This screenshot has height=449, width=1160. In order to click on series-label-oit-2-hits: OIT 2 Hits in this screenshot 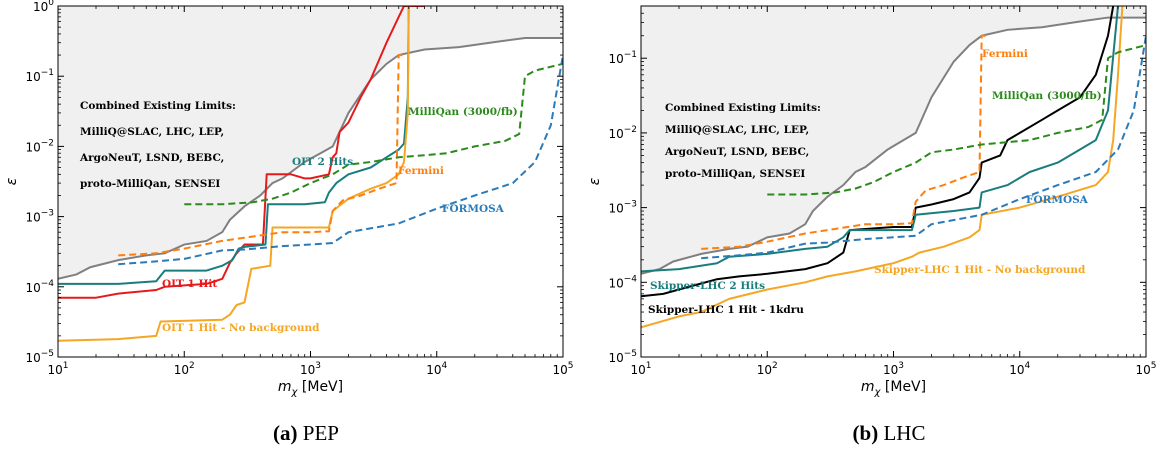, I will do `click(322, 162)`.